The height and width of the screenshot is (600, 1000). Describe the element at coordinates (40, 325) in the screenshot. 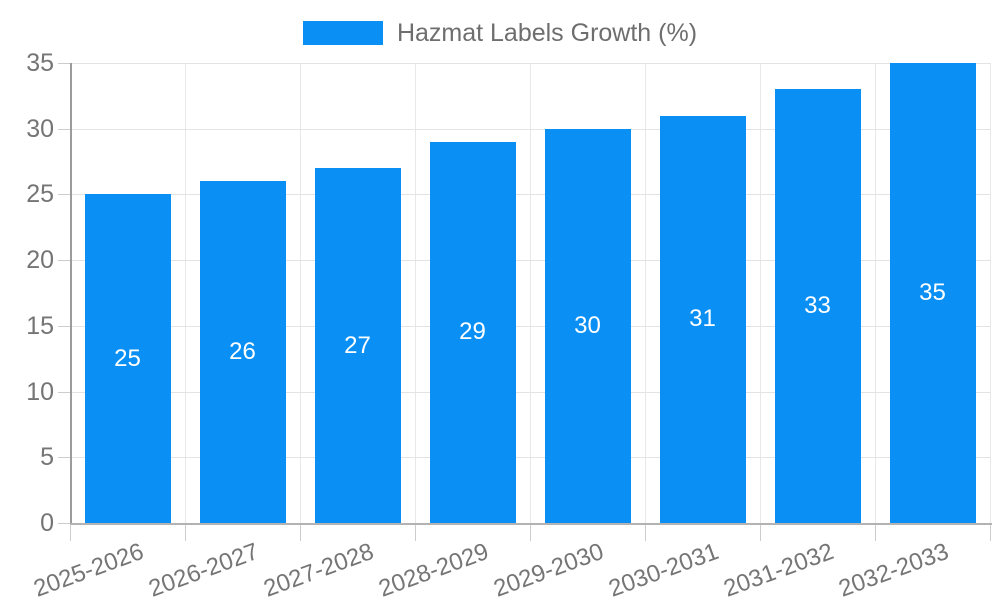

I see `y-axis-label: 15` at that location.